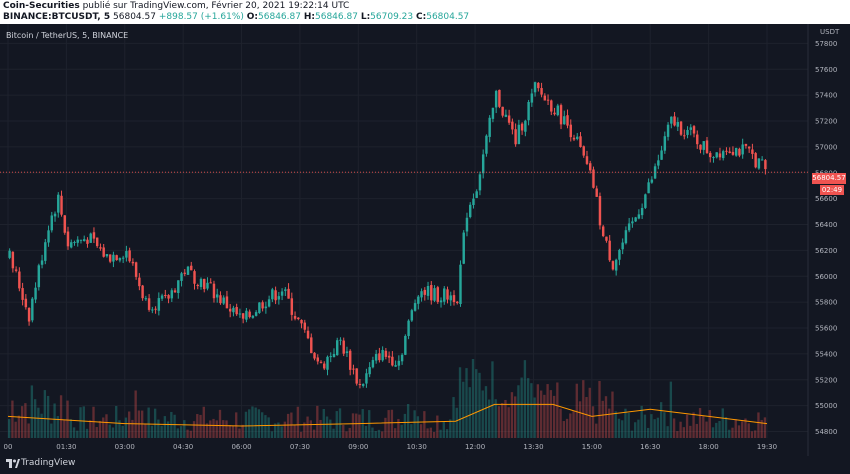 Image resolution: width=850 pixels, height=474 pixels. What do you see at coordinates (826, 96) in the screenshot?
I see `y-tick-label: 57400` at bounding box center [826, 96].